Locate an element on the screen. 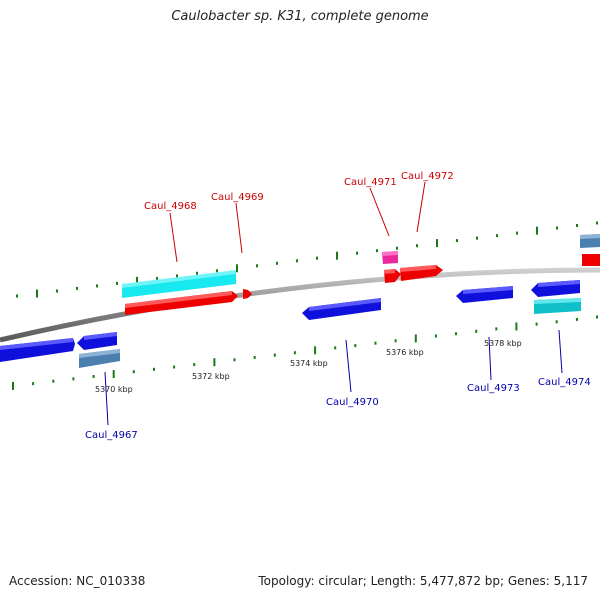 The width and height of the screenshot is (600, 600). kbp-label: 5374 kbp is located at coordinates (309, 363).